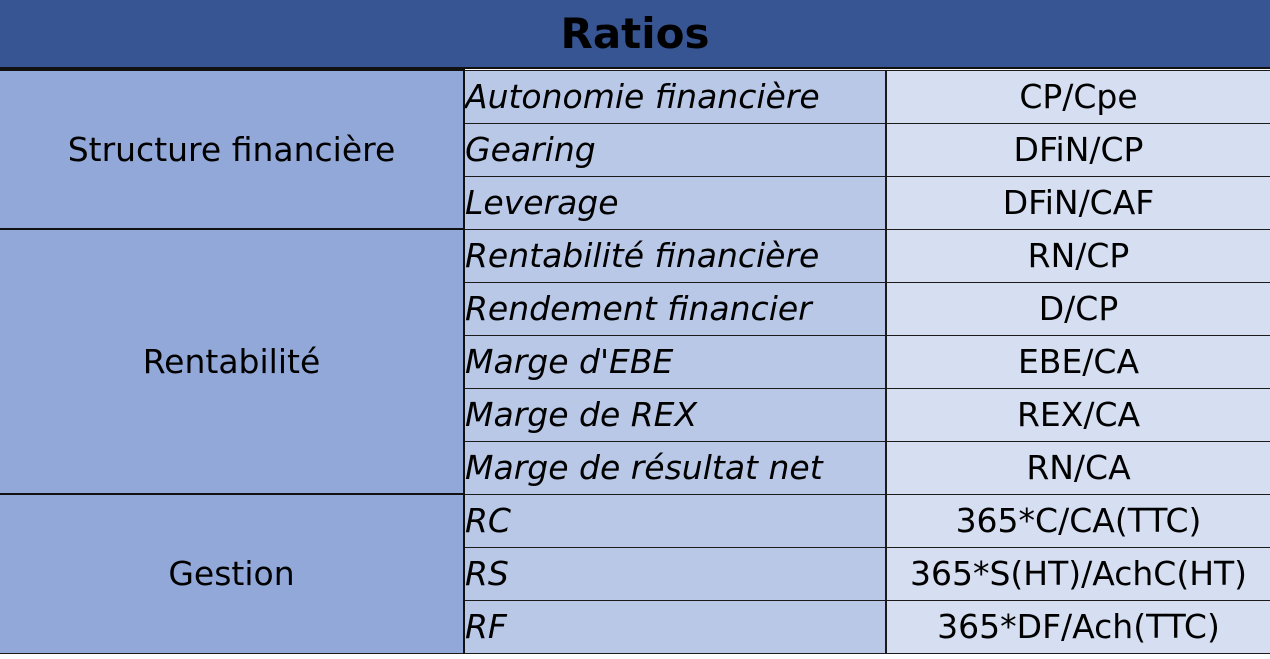  Describe the element at coordinates (1078, 149) in the screenshot. I see `ratio-formula-cell: DFiN/CP` at that location.